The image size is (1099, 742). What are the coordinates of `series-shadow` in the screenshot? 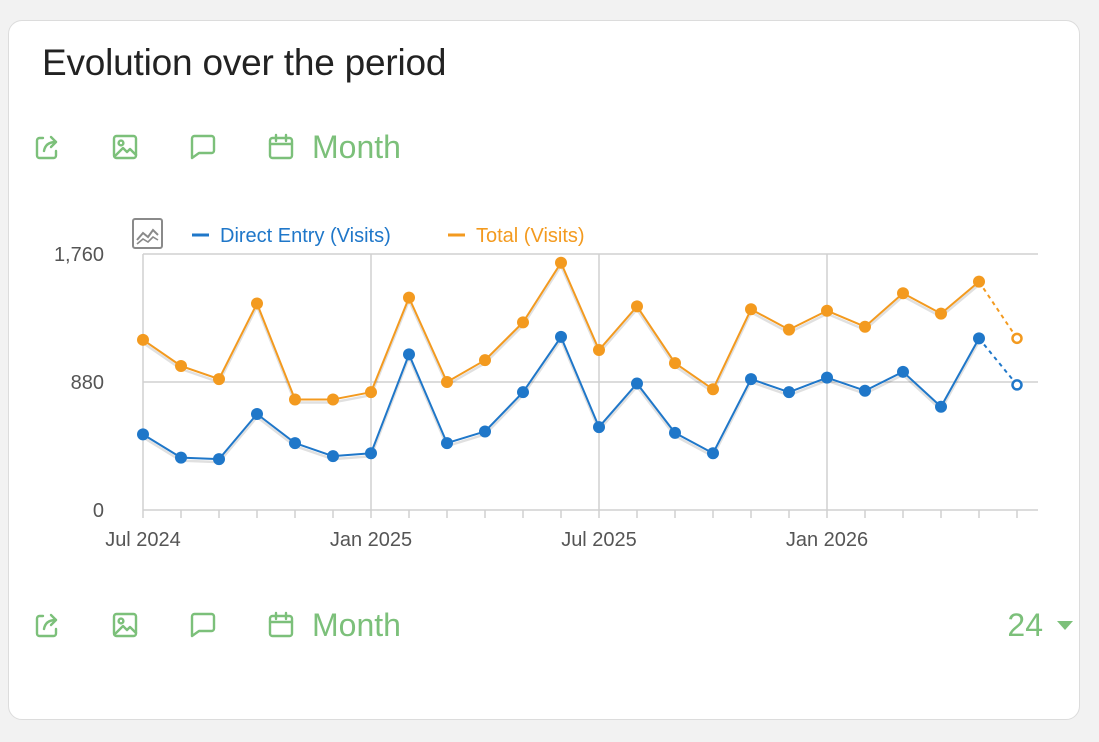 It's located at (561, 401).